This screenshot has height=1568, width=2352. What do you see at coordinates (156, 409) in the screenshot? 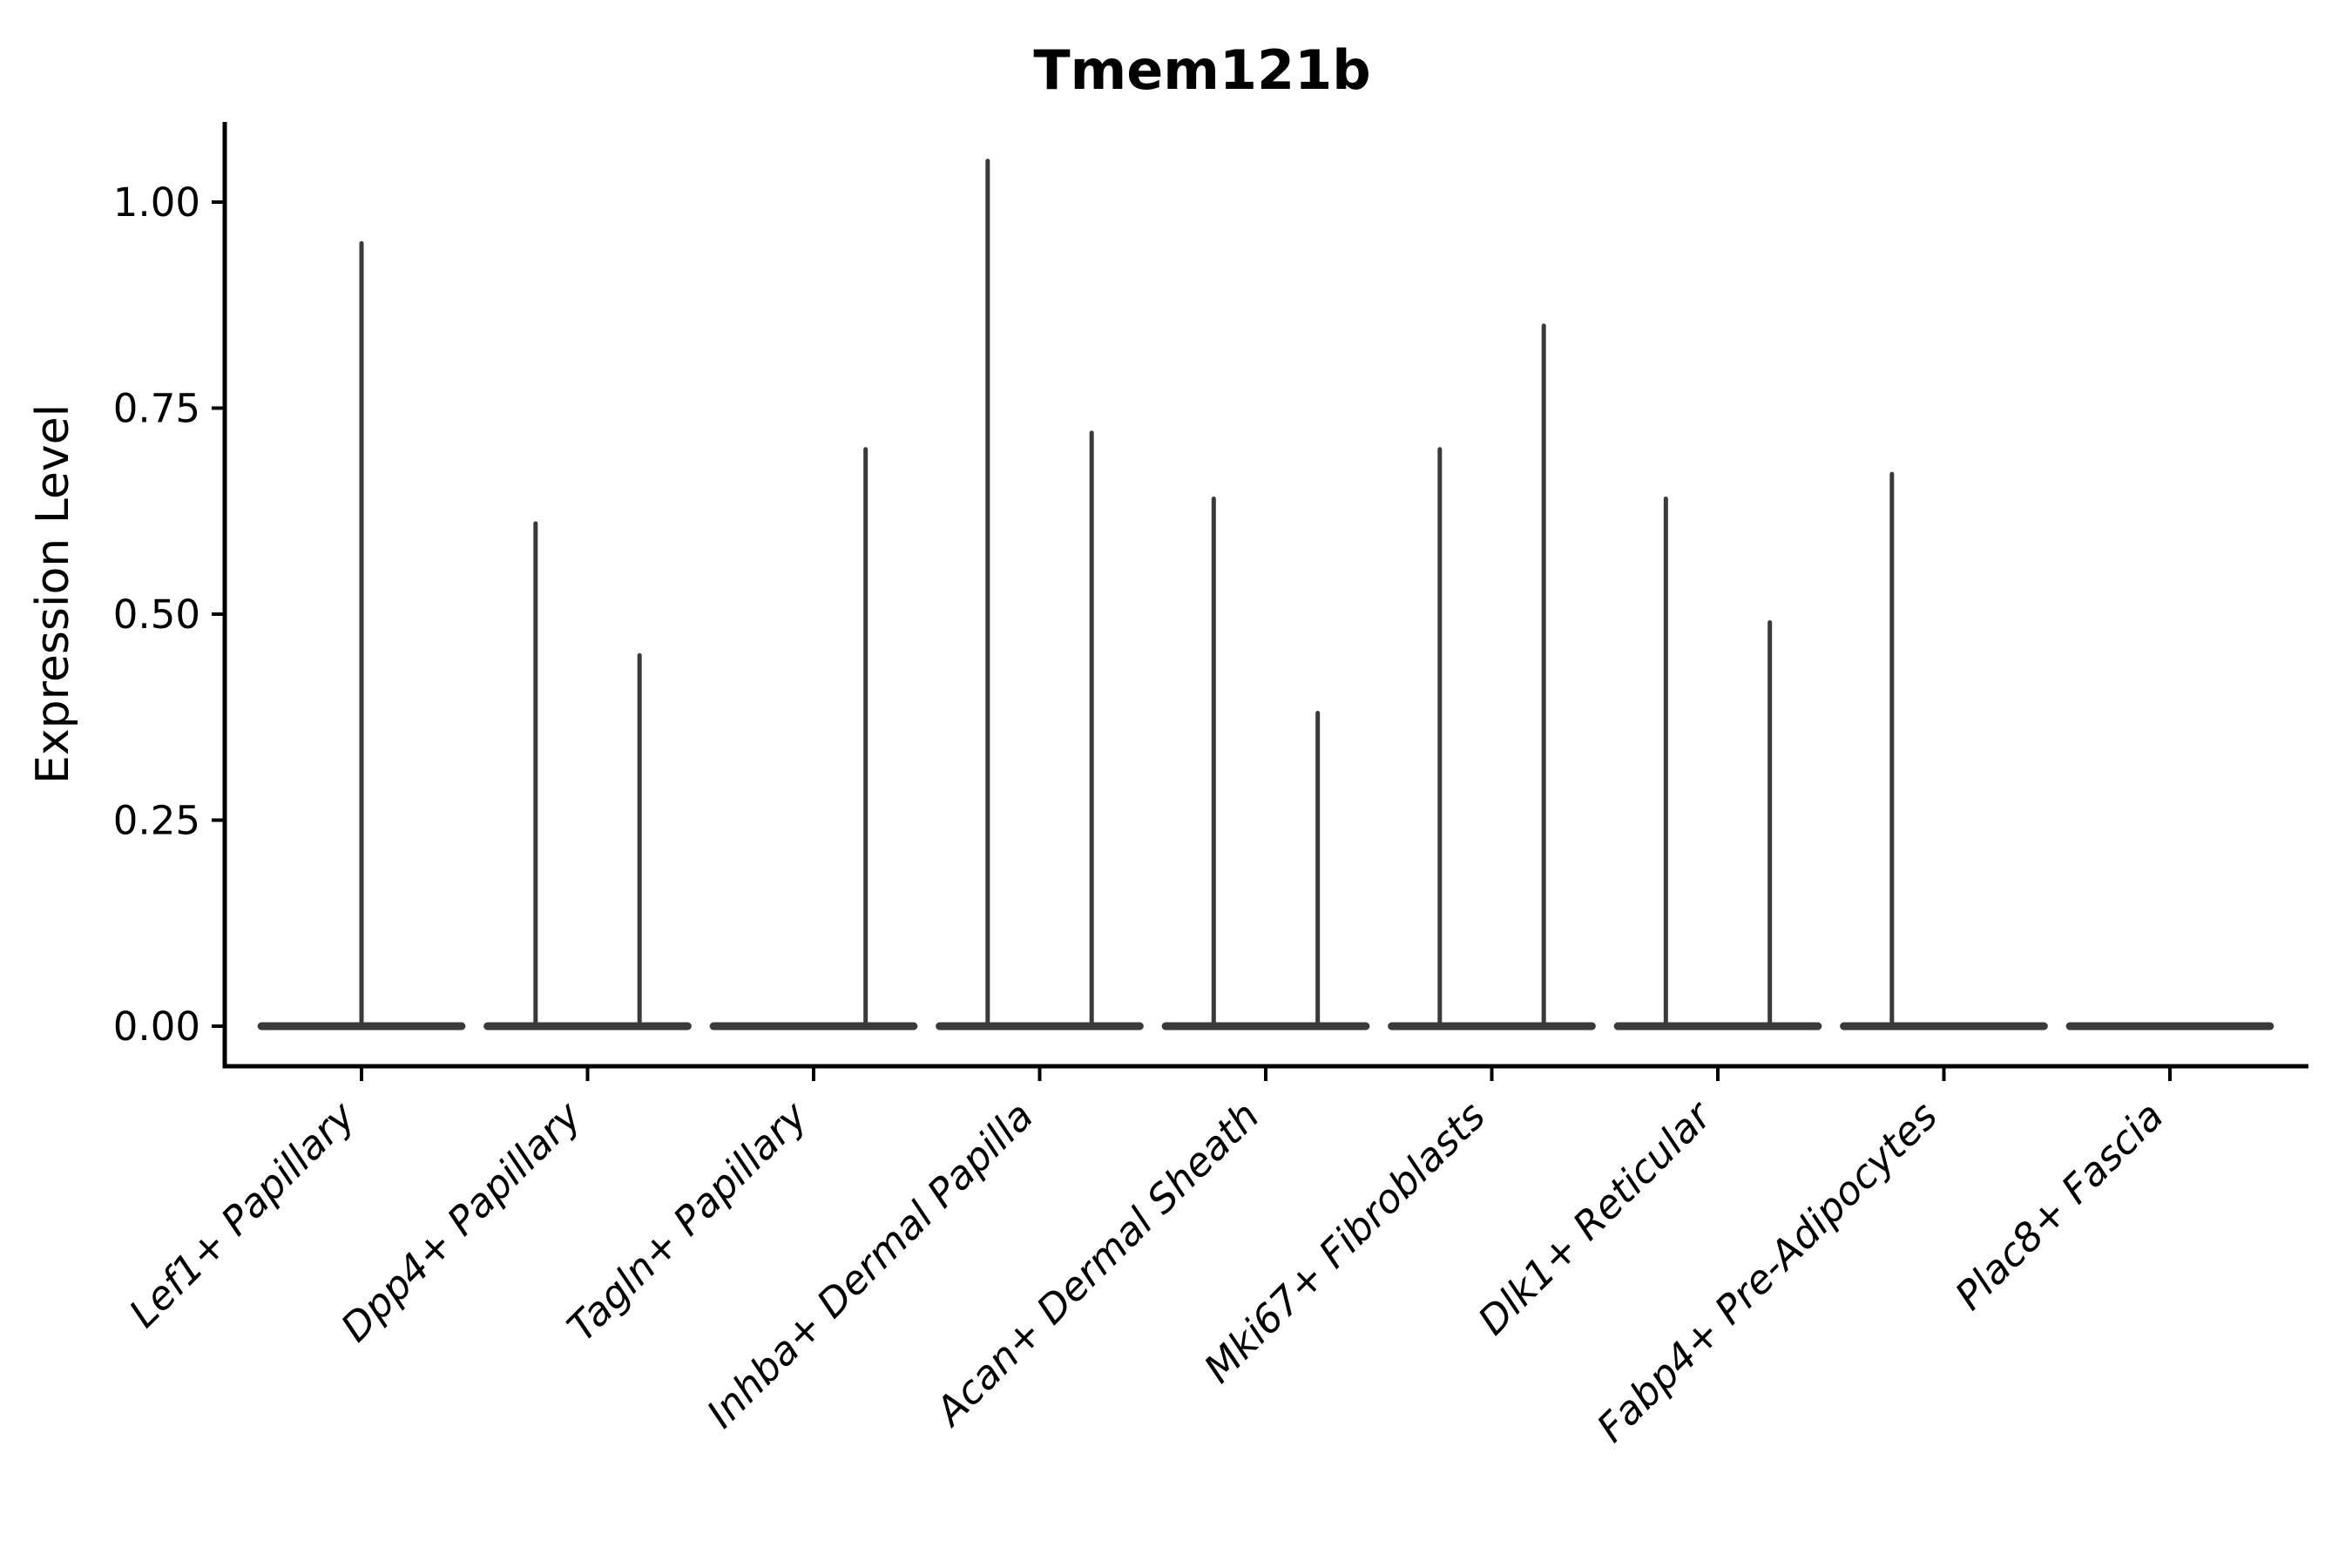
I see `y-tick-label: 0.75` at bounding box center [156, 409].